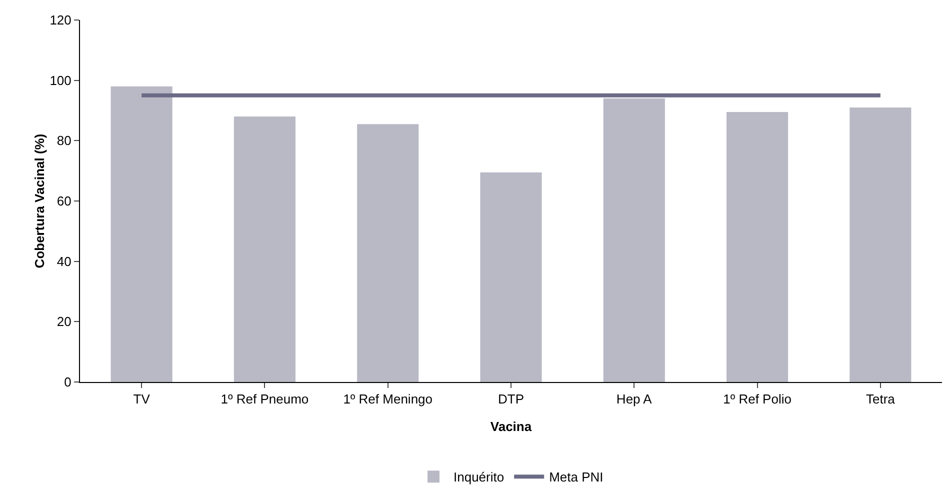  What do you see at coordinates (64, 140) in the screenshot?
I see `y-tick-label: 80` at bounding box center [64, 140].